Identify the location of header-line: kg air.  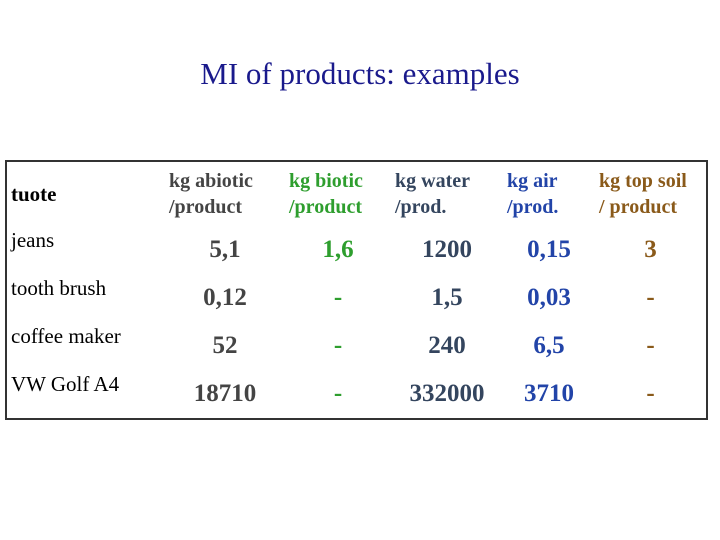
(532, 181).